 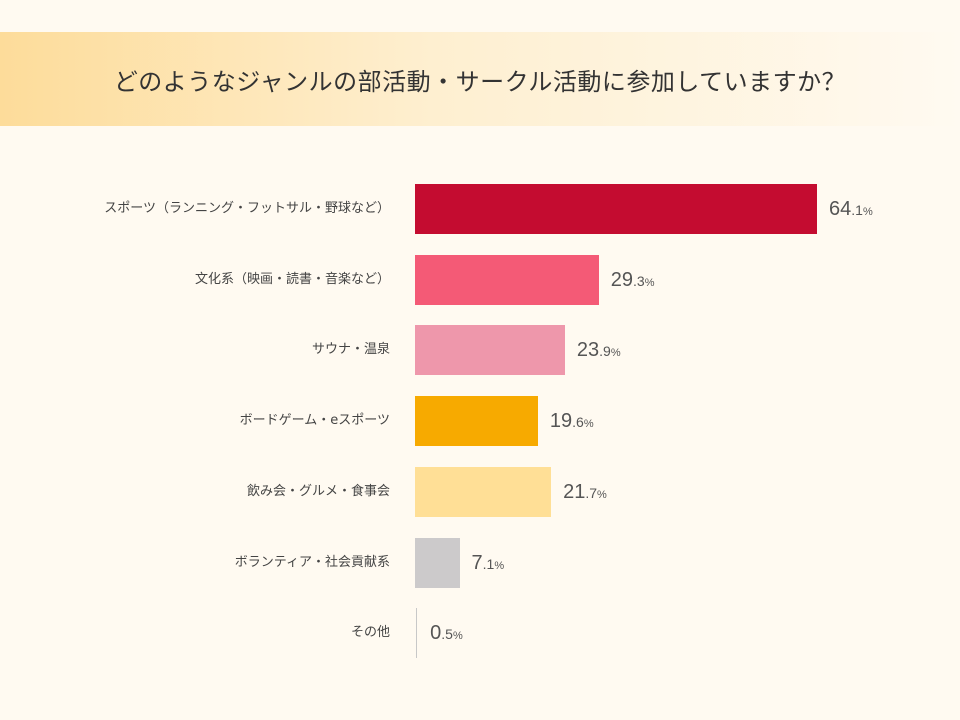 I want to click on data-label: 64.1%, so click(x=851, y=209).